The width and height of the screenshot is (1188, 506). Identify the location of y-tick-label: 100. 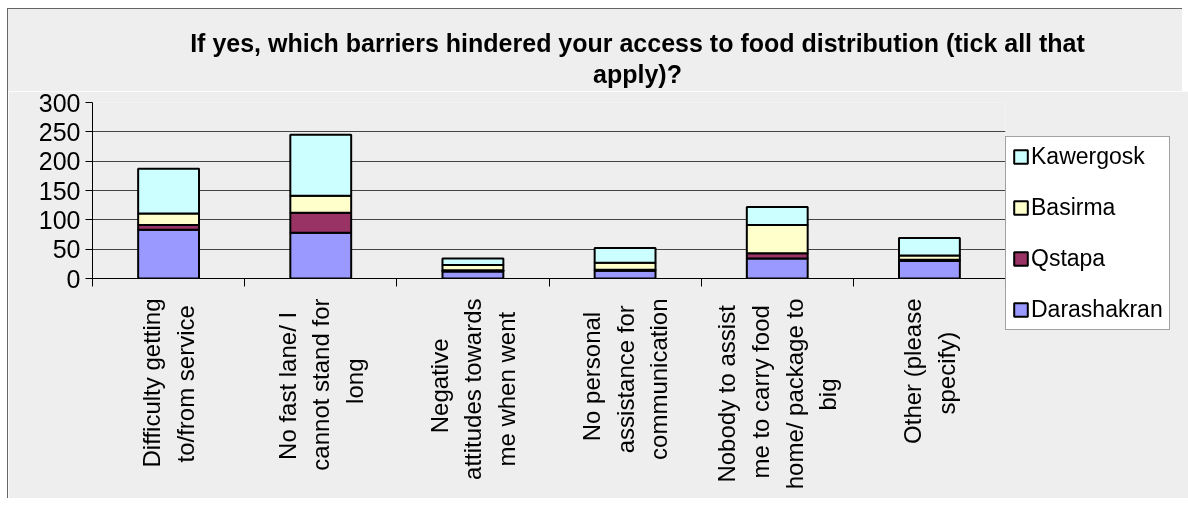
(59, 219).